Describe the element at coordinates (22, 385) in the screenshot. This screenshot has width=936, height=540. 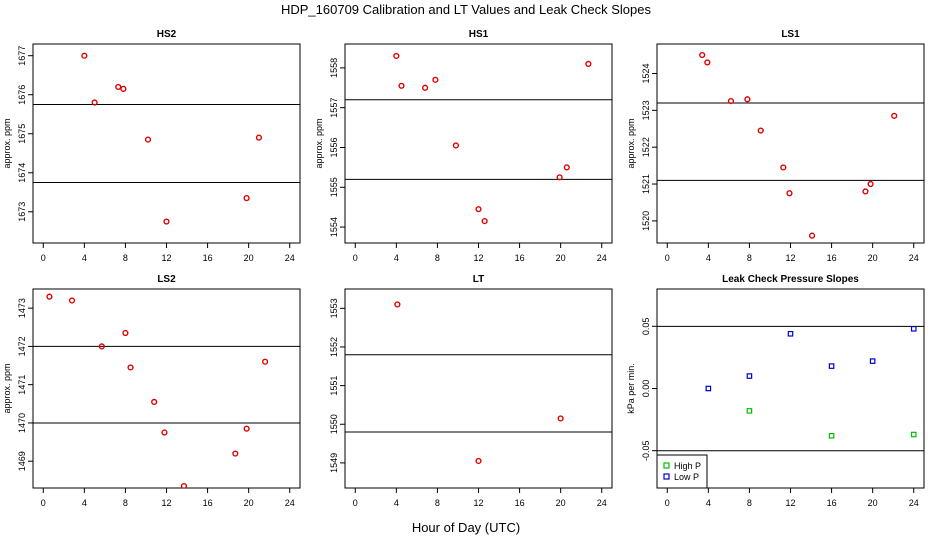
I see `y-tick-label: 1471` at that location.